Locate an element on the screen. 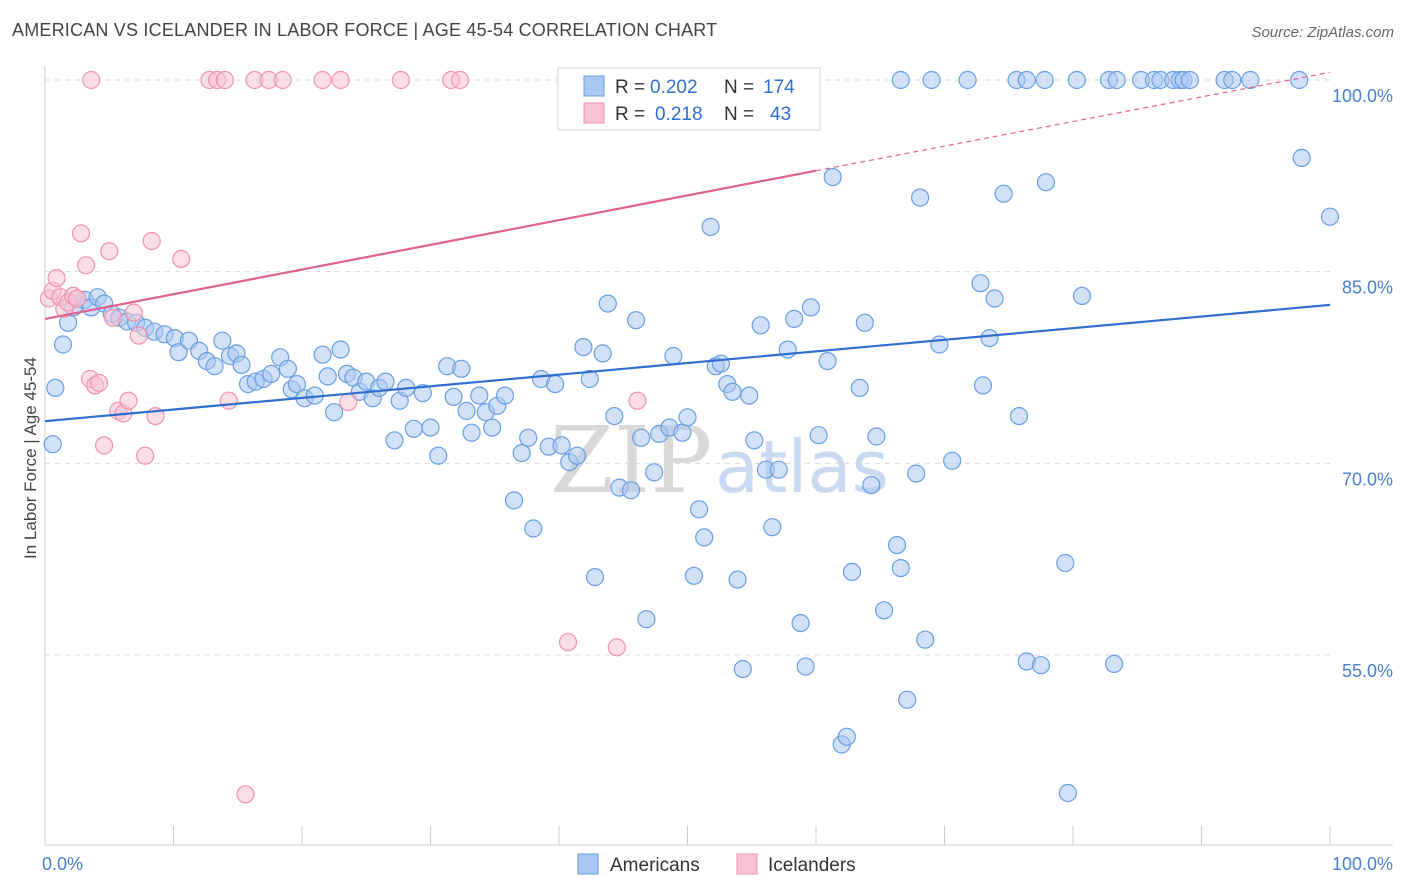 This screenshot has height=892, width=1406. y-tick-label: 100.0% is located at coordinates (1362, 96).